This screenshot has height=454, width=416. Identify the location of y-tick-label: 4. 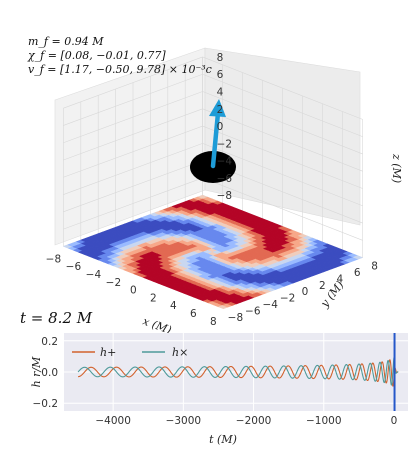
(339, 279).